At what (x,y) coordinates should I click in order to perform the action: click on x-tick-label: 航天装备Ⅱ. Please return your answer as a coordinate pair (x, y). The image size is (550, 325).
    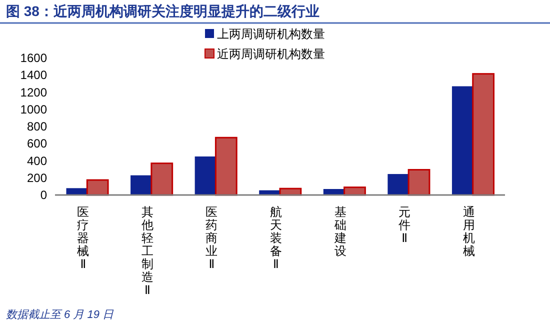
    Looking at the image, I should click on (276, 238).